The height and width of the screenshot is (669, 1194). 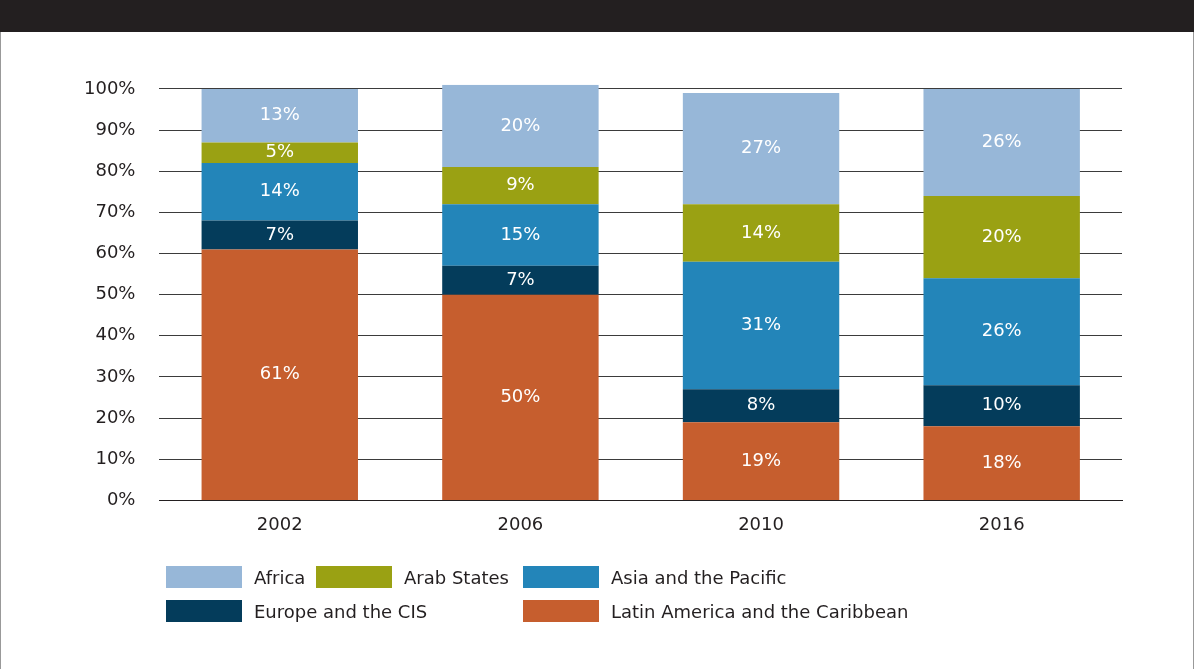 What do you see at coordinates (761, 523) in the screenshot?
I see `x-tick-label: 2010` at bounding box center [761, 523].